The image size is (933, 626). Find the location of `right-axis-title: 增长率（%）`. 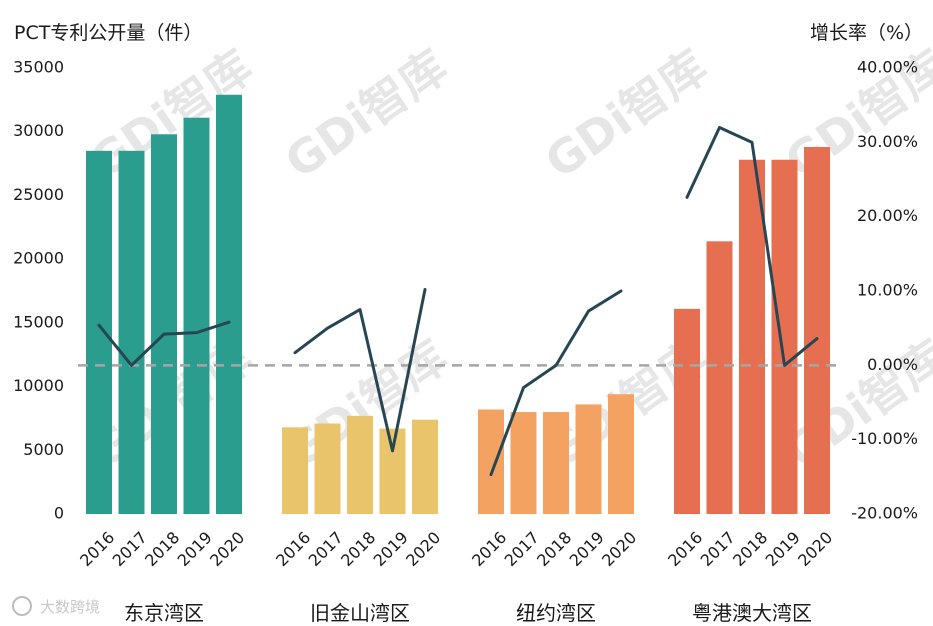

right-axis-title: 增长率（%） is located at coordinates (866, 33).